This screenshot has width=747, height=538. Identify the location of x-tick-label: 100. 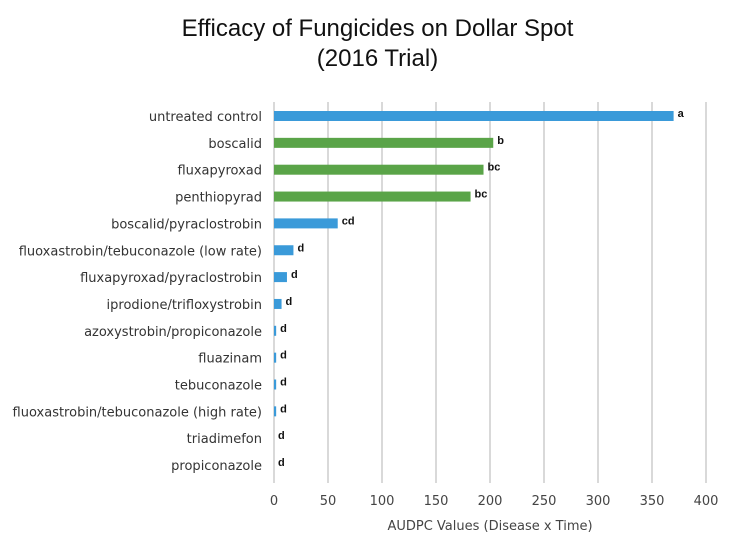
(382, 501).